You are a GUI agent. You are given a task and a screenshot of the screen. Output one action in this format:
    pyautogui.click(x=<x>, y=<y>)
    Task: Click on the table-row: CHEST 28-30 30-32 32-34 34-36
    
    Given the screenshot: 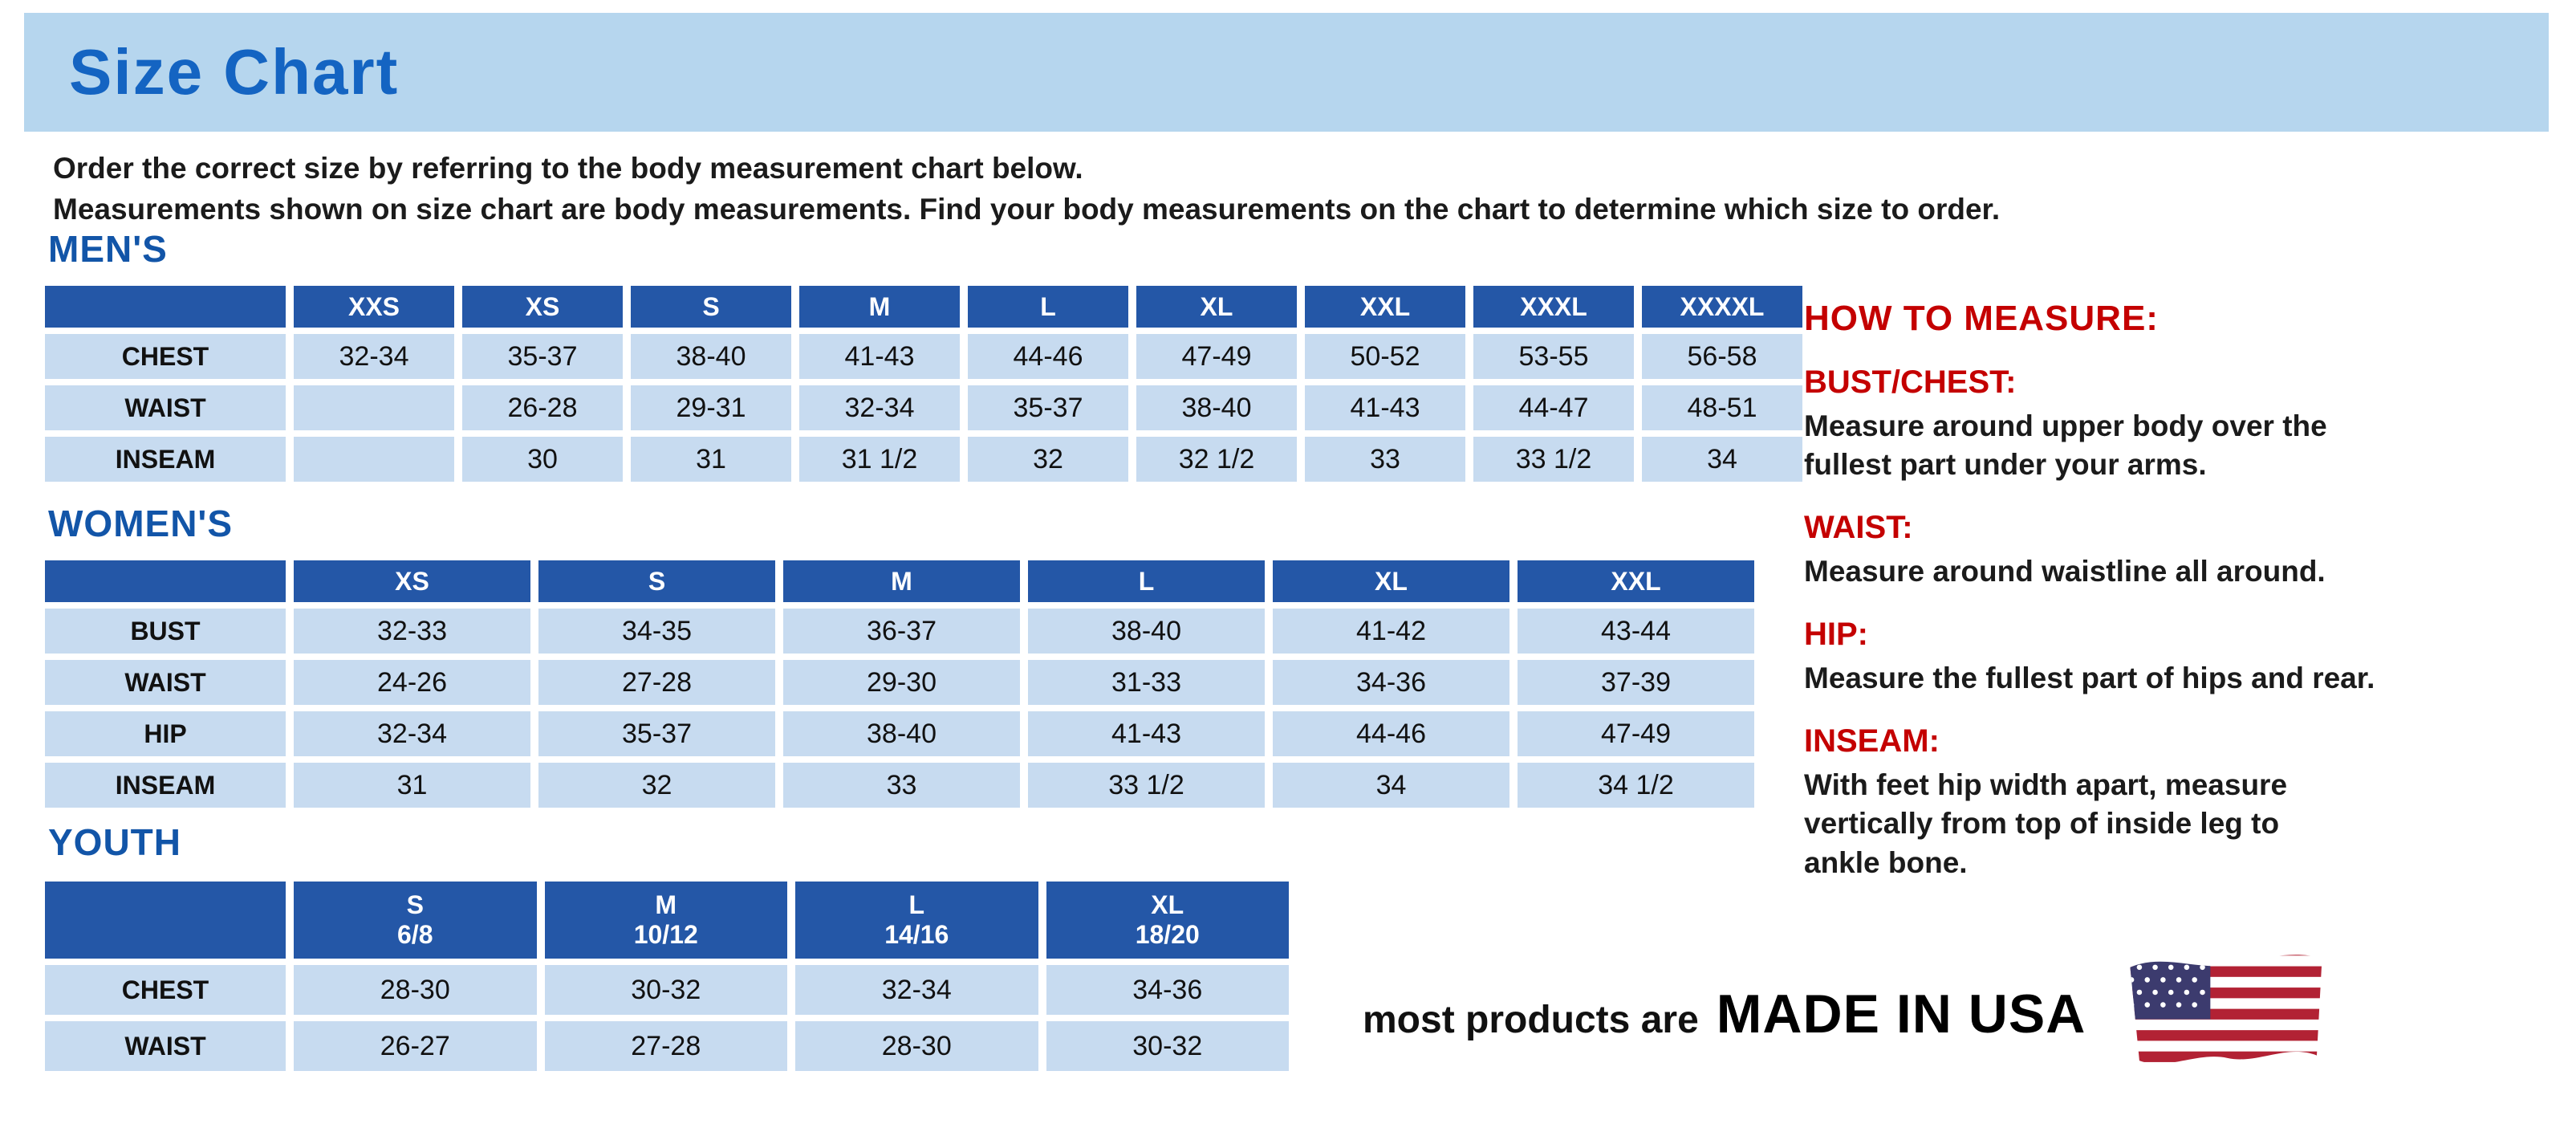 What is the action you would take?
    pyautogui.click(x=667, y=990)
    